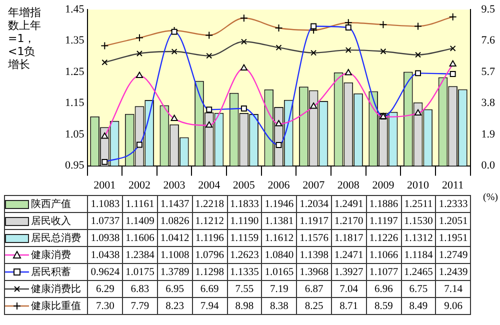 The height and width of the screenshot is (325, 500). What do you see at coordinates (453, 306) in the screenshot?
I see `data-label: 9.06` at bounding box center [453, 306].